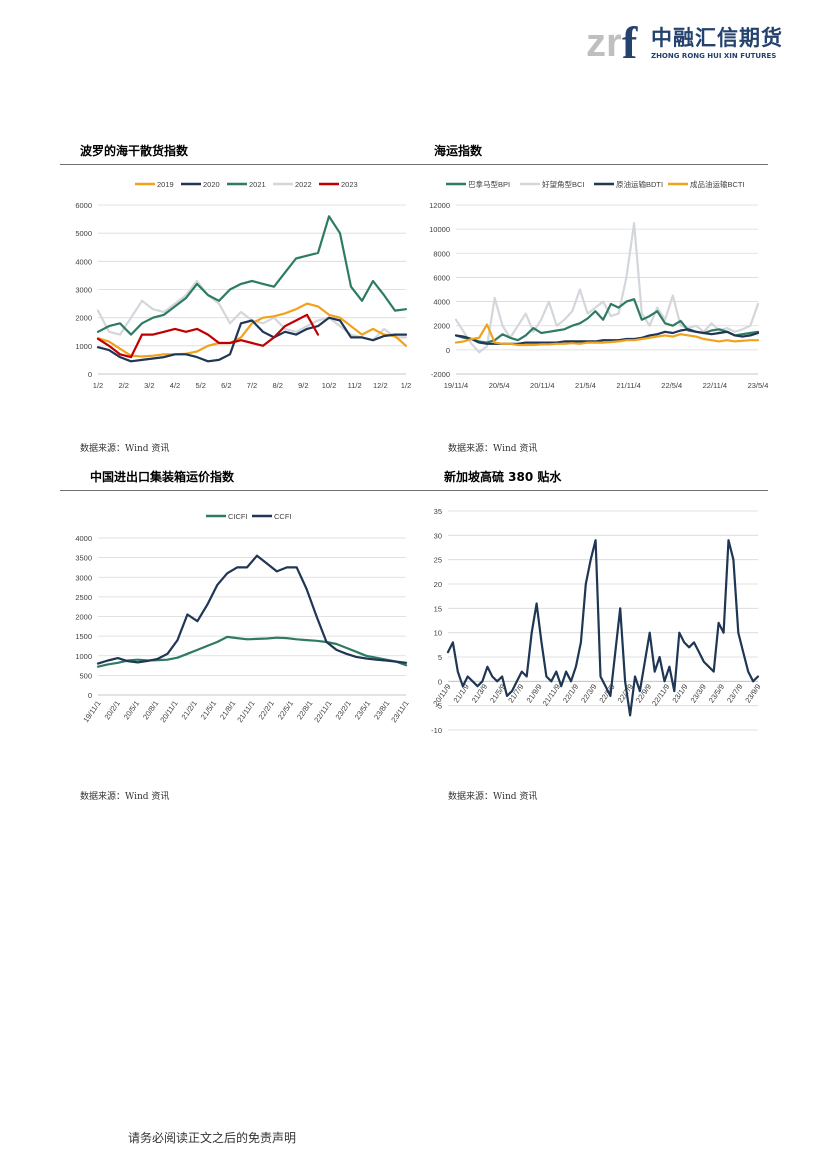  Describe the element at coordinates (458, 151) in the screenshot. I see `shipping-section-title: 海运指数` at that location.